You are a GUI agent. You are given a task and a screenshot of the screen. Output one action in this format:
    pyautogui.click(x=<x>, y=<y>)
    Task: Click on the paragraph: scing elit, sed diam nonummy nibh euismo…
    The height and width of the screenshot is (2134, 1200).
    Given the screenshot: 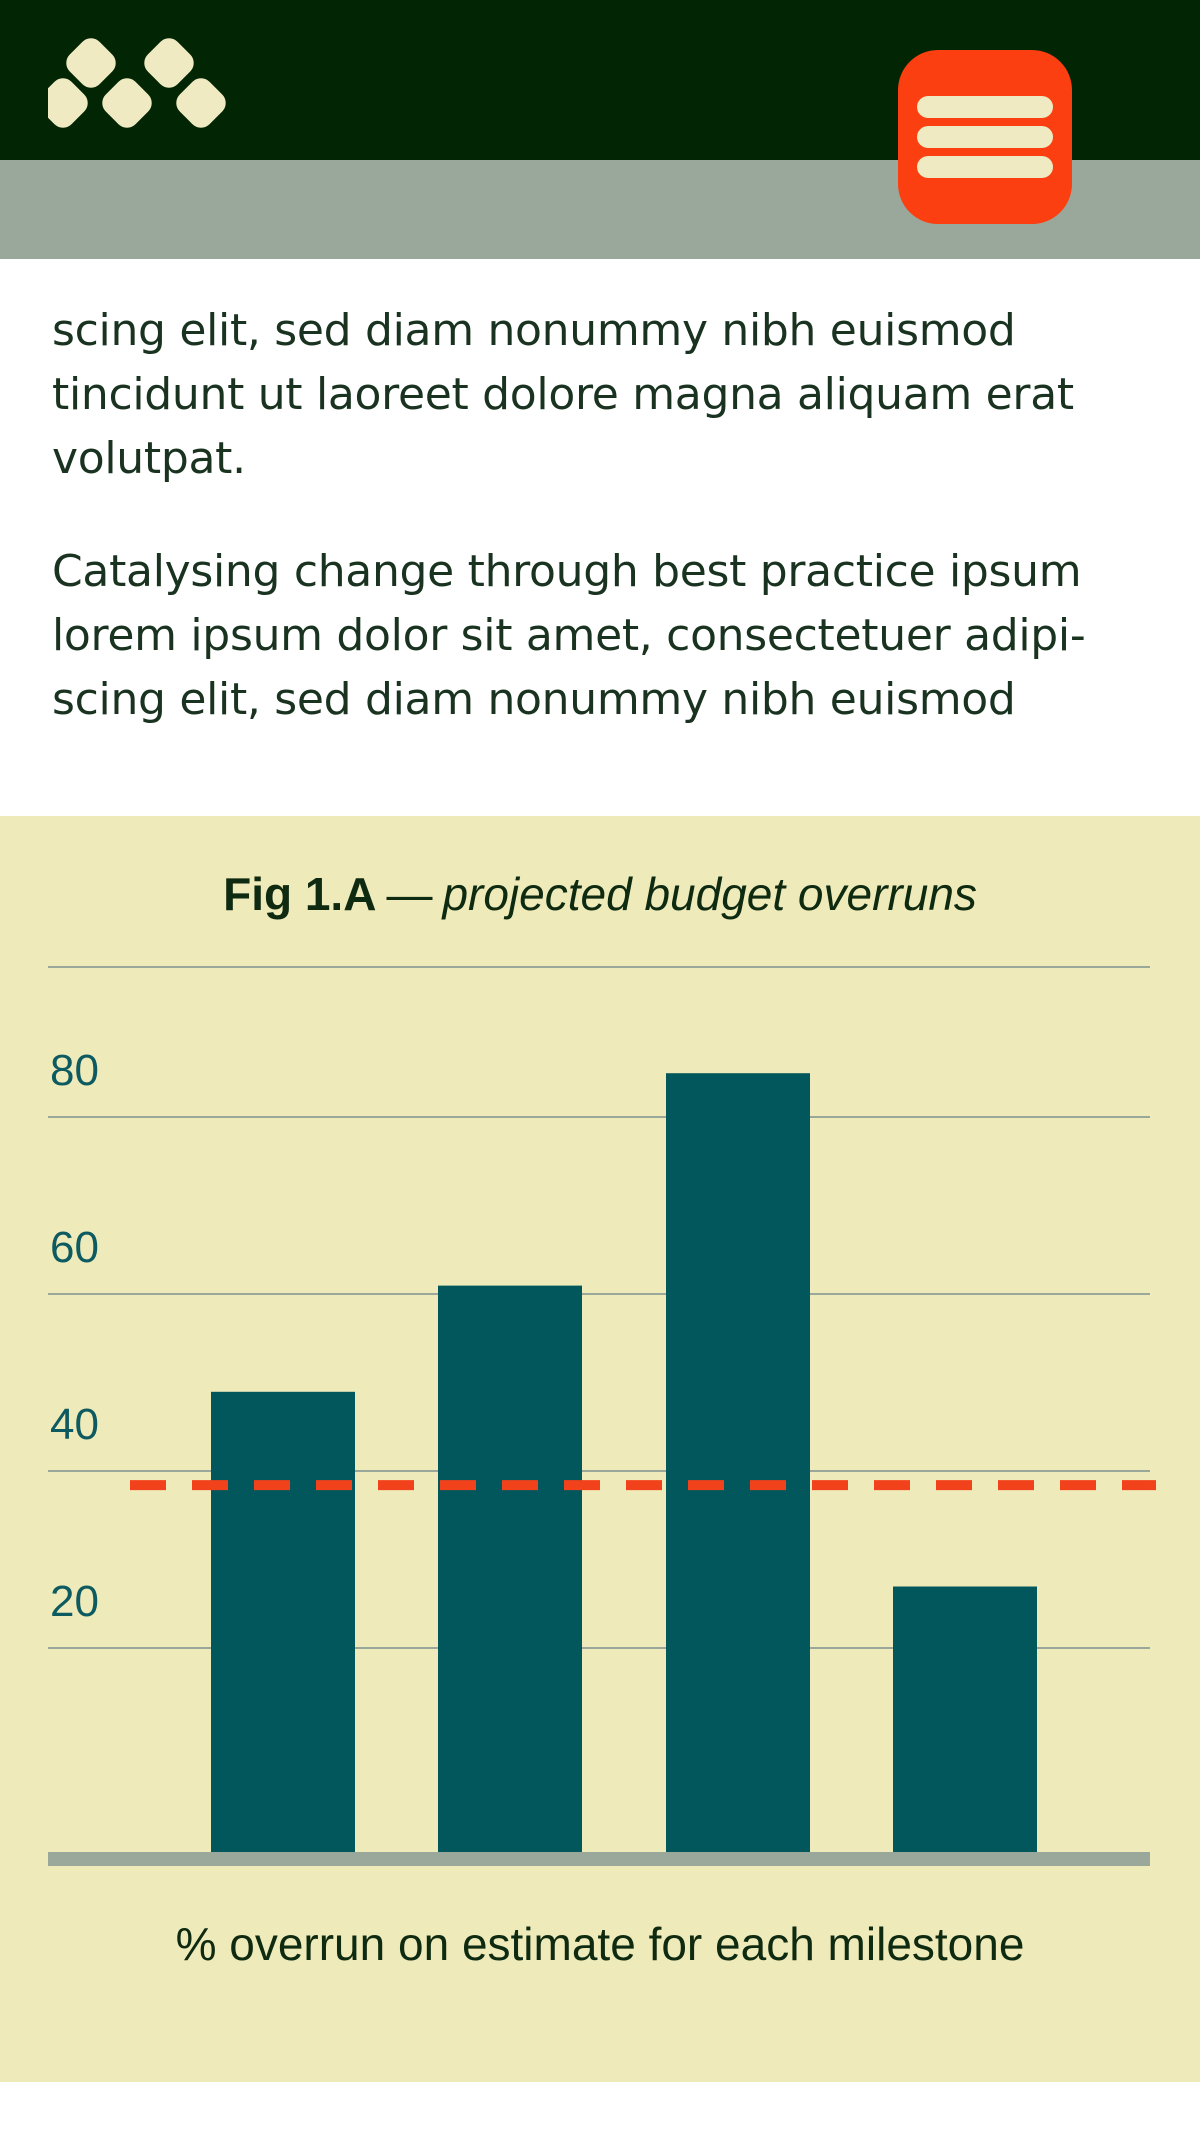 What is the action you would take?
    pyautogui.click(x=563, y=394)
    